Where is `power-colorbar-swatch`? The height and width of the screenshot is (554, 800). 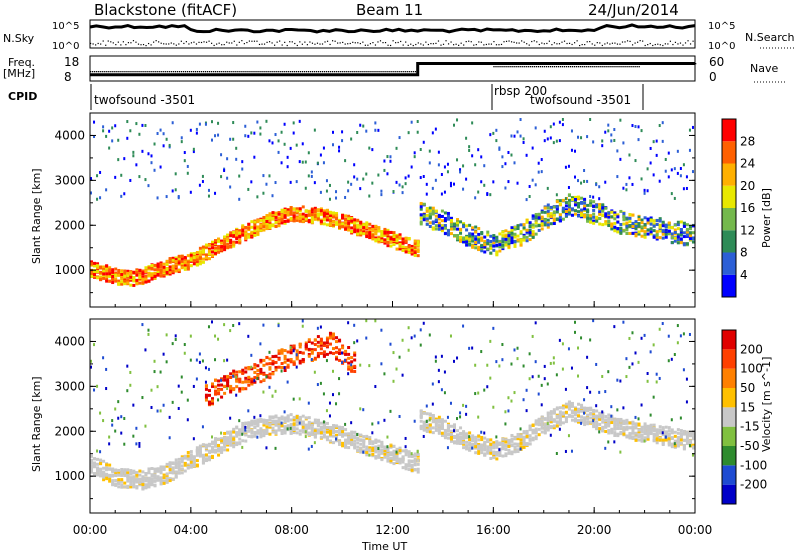
power-colorbar-swatch is located at coordinates (729, 130).